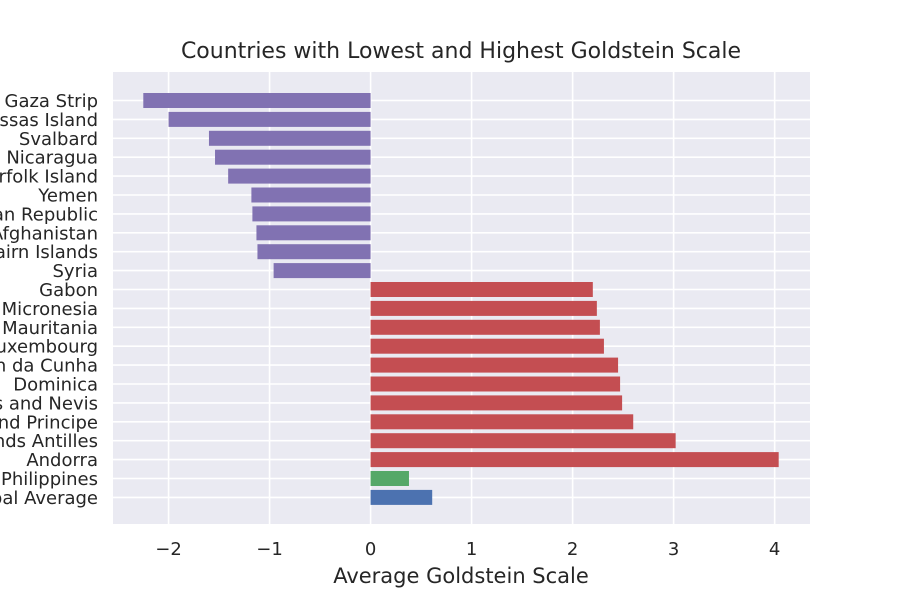  What do you see at coordinates (49, 177) in the screenshot?
I see `y-tick-label: Norfolk Island` at bounding box center [49, 177].